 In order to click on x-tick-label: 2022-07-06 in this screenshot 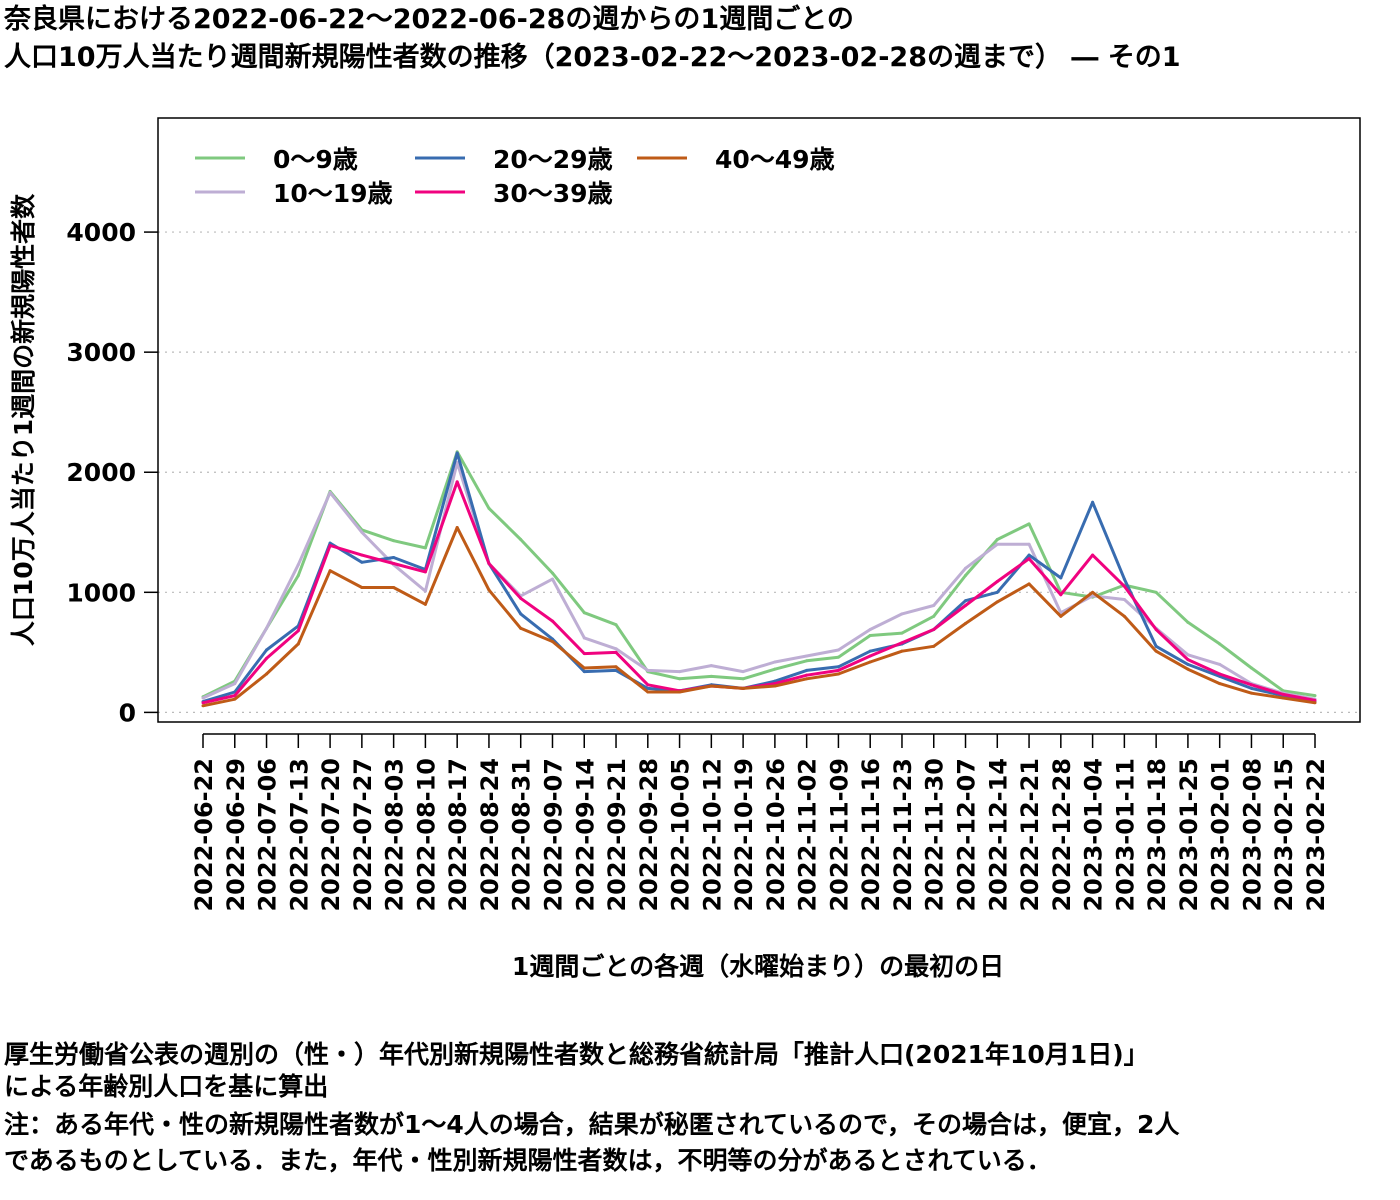, I will do `click(268, 835)`.